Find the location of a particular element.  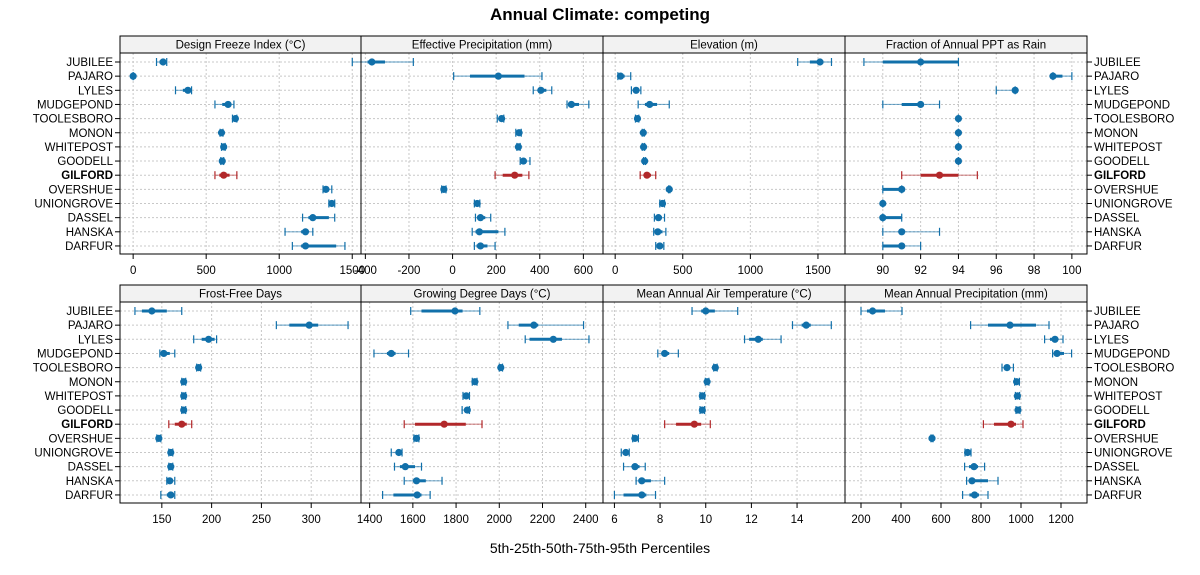

data-row-darfur is located at coordinates (168, 494).